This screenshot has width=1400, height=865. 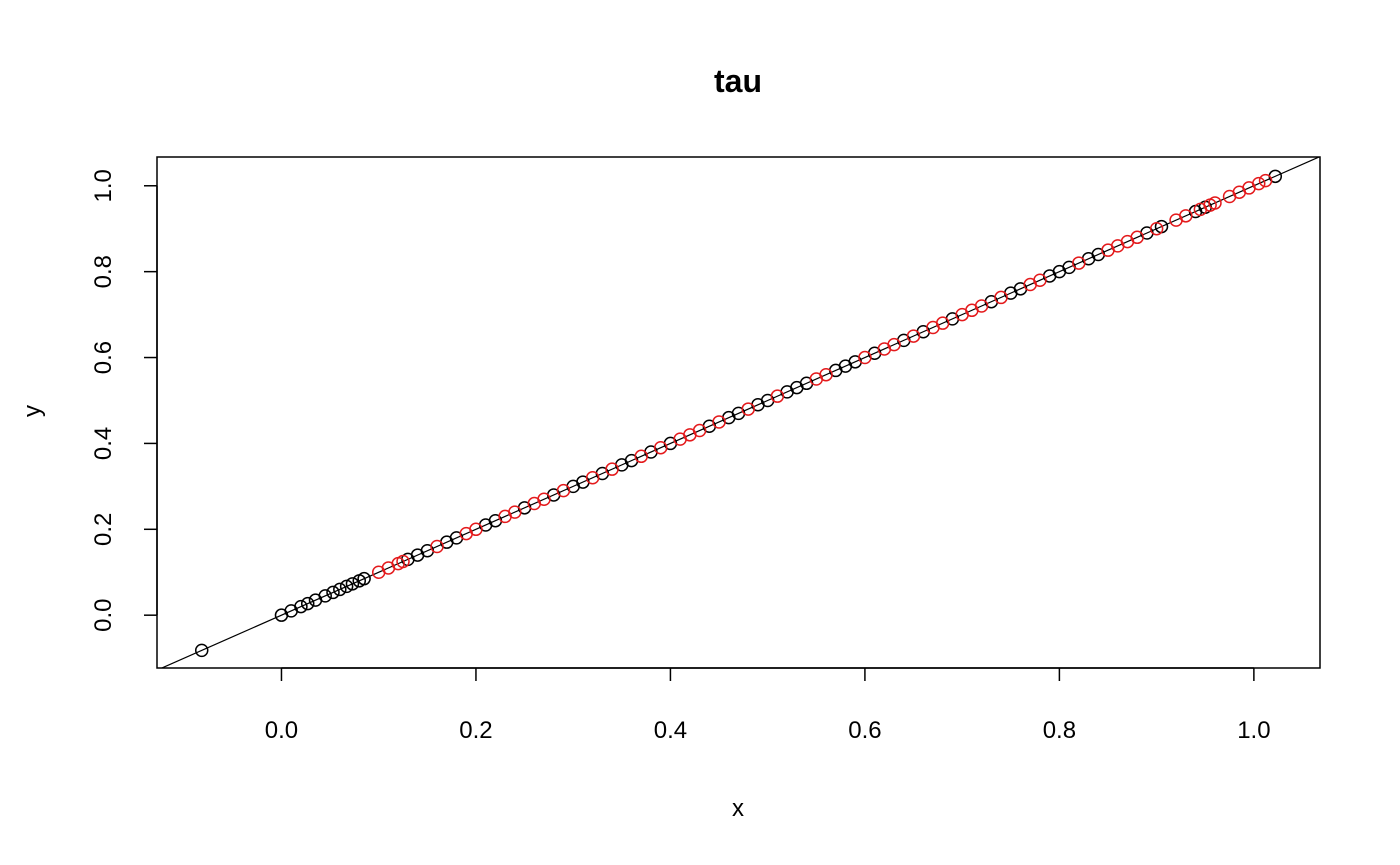 What do you see at coordinates (103, 185) in the screenshot?
I see `y-tick-label: 1.0` at bounding box center [103, 185].